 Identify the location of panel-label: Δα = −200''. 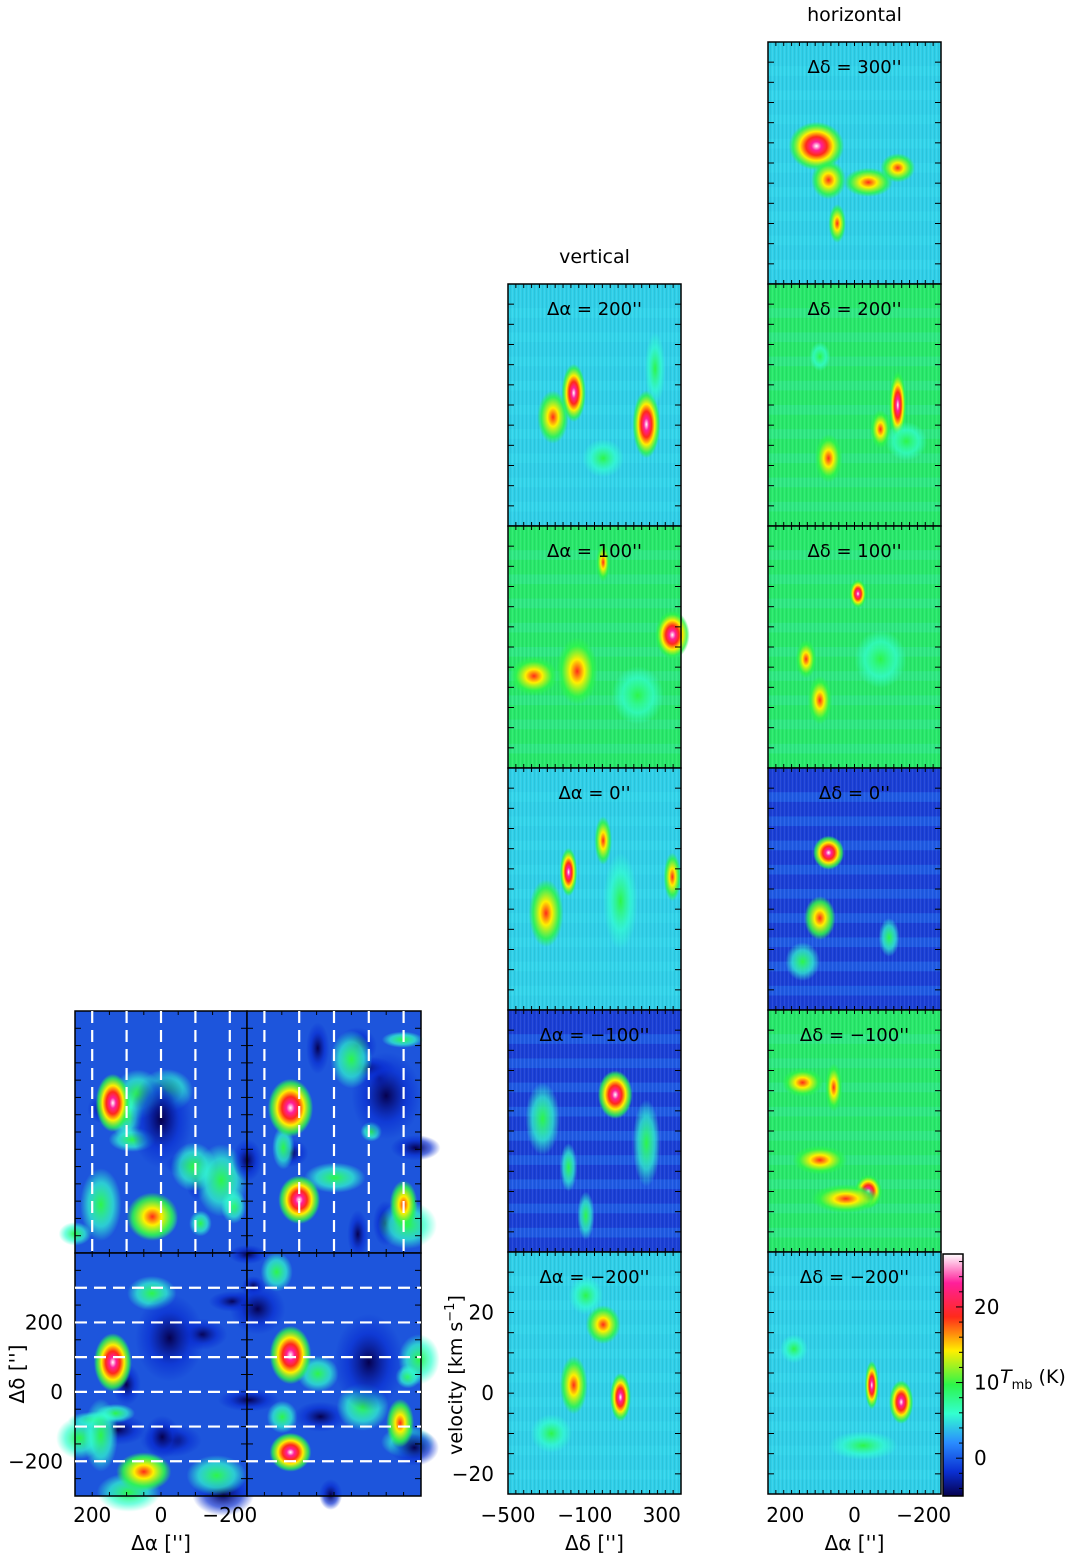
(594, 1277).